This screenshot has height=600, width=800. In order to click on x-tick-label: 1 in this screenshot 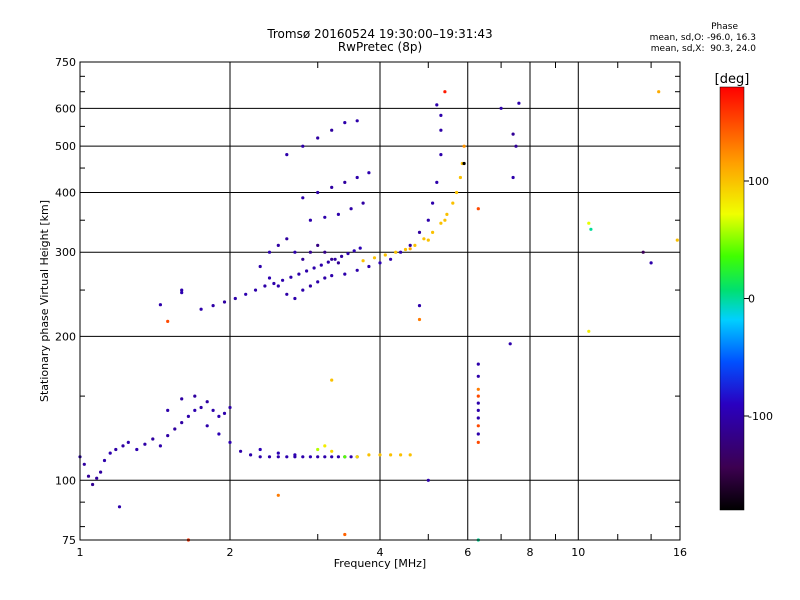, I will do `click(80, 552)`.